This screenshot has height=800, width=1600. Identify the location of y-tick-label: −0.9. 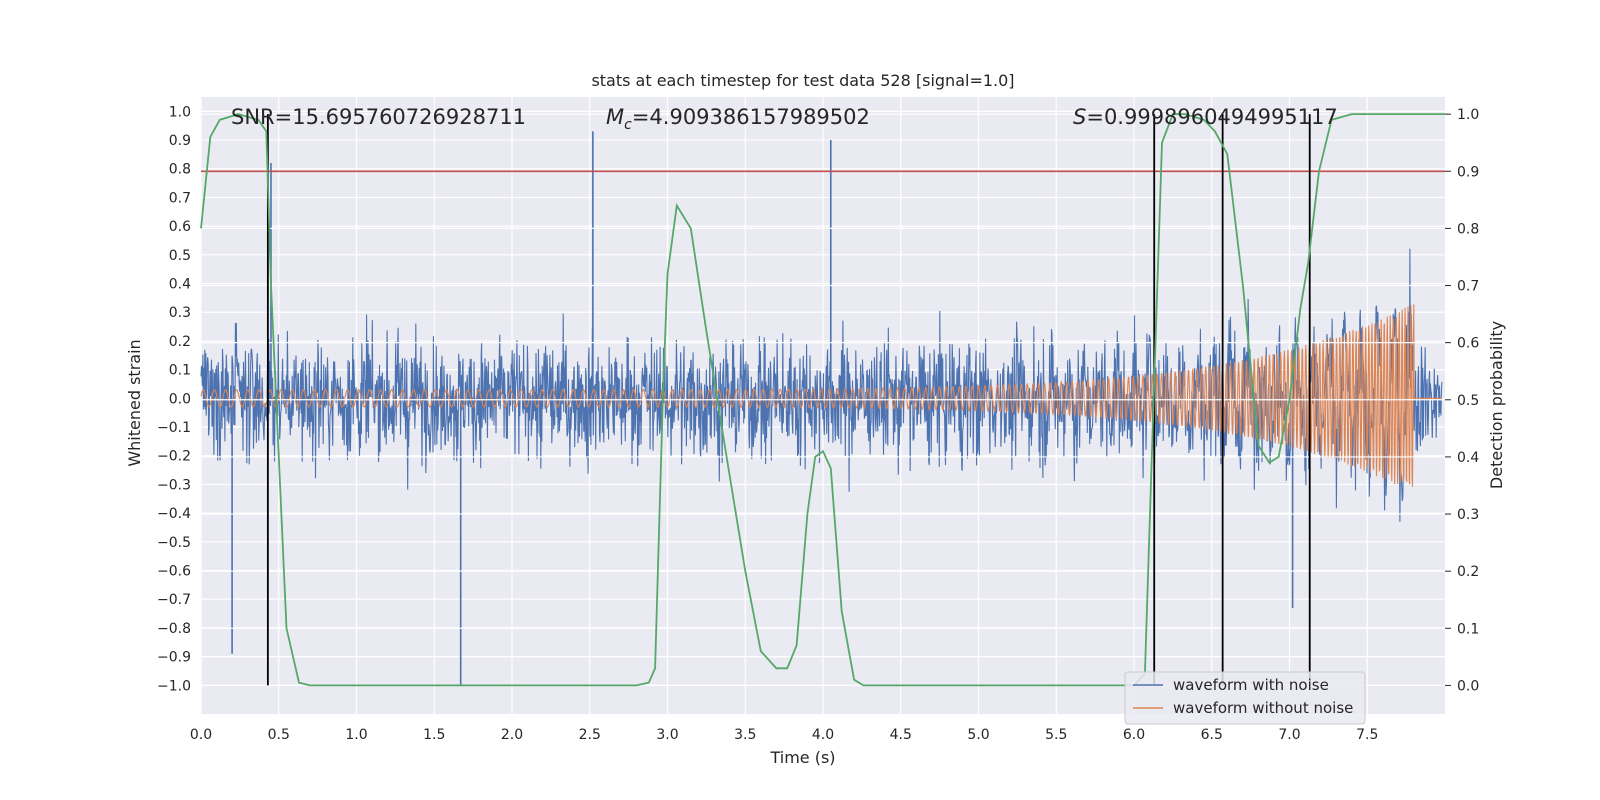
(174, 658).